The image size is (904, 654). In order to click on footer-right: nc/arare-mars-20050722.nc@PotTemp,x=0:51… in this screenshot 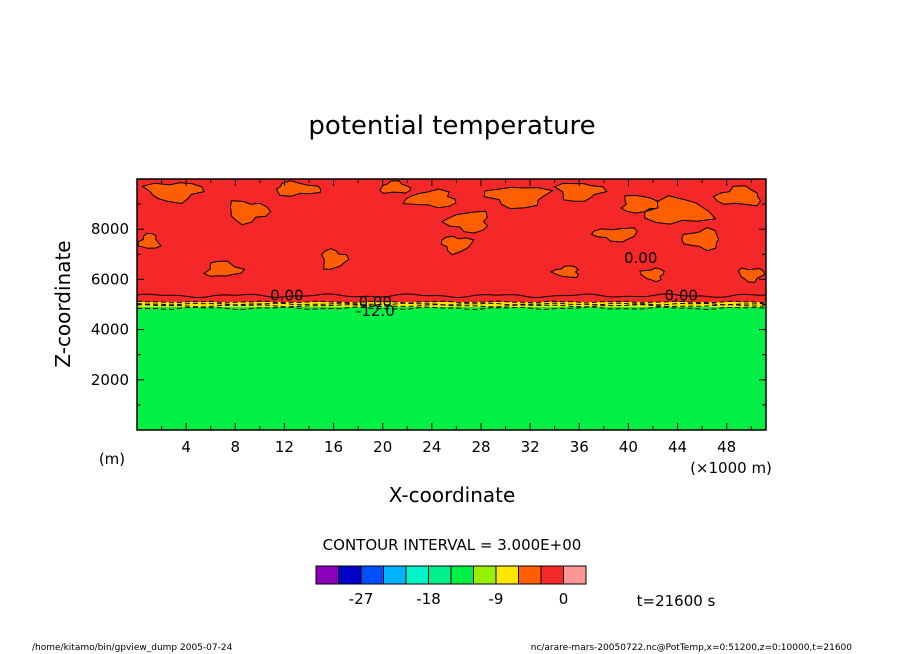, I will do `click(692, 648)`.